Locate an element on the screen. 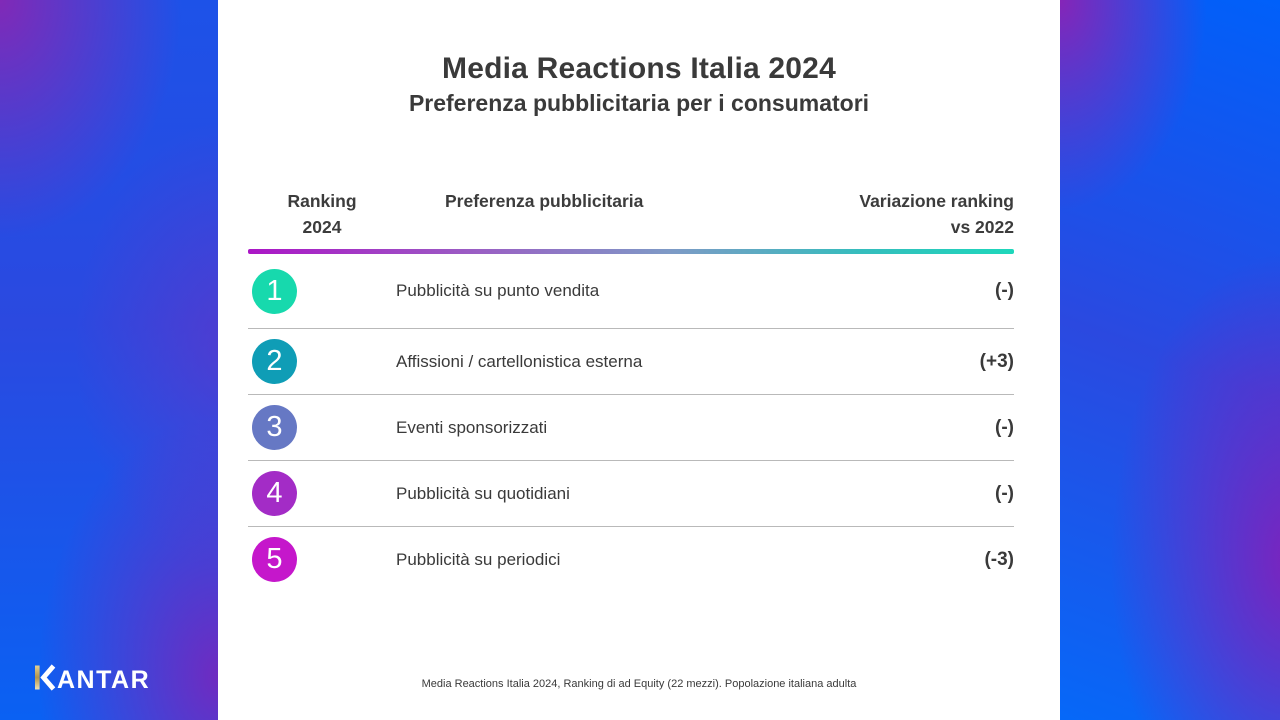 The image size is (1280, 720). row-label: Eventi sponsorizzati is located at coordinates (472, 427).